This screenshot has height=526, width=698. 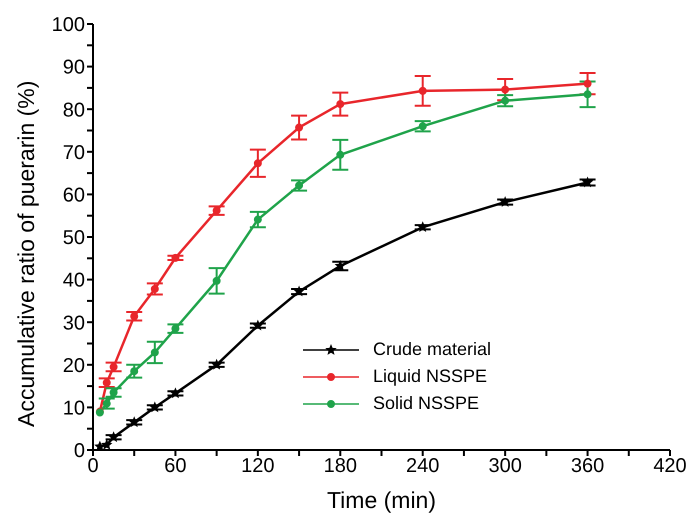 I want to click on x-tick-label: 420, so click(x=670, y=466).